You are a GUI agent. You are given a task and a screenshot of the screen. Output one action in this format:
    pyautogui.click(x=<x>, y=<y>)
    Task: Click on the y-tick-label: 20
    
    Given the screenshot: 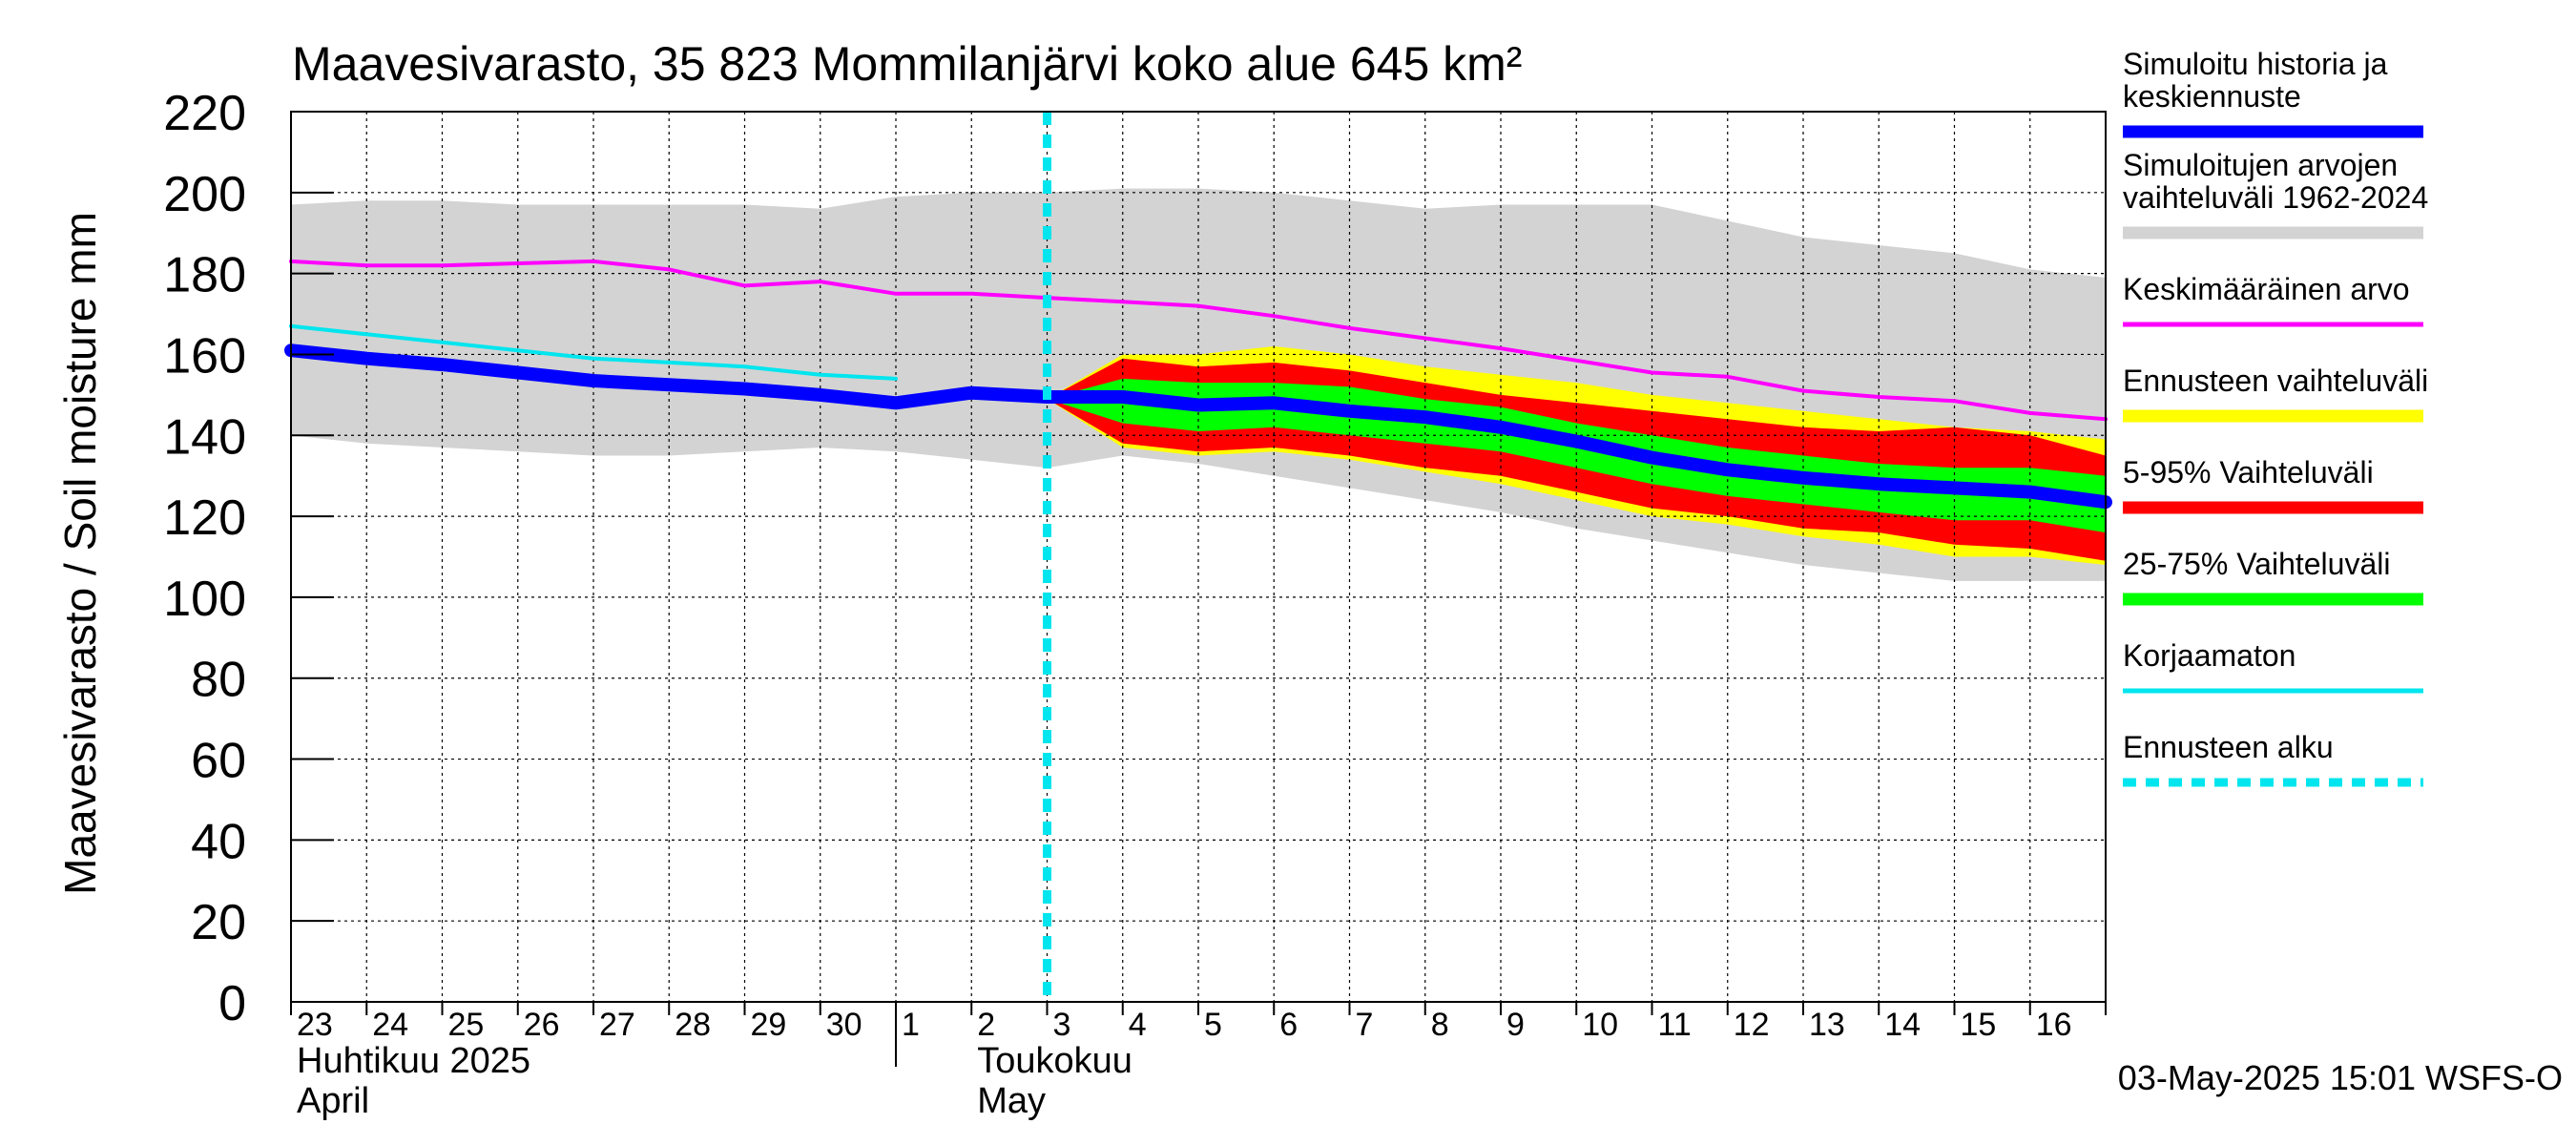 What is the action you would take?
    pyautogui.click(x=218, y=922)
    